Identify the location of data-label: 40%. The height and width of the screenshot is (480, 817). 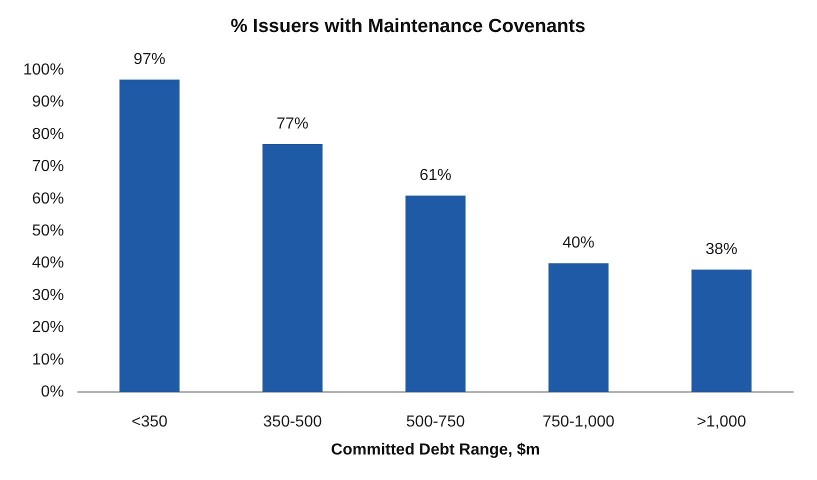
(578, 243).